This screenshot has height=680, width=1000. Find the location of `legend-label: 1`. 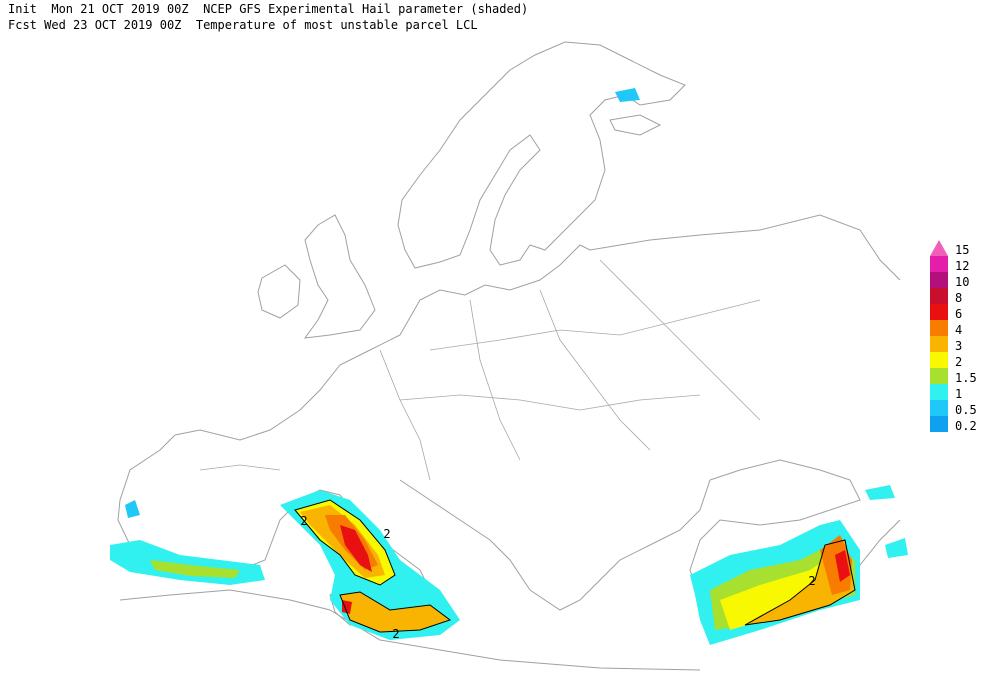

legend-label: 1 is located at coordinates (958, 394).